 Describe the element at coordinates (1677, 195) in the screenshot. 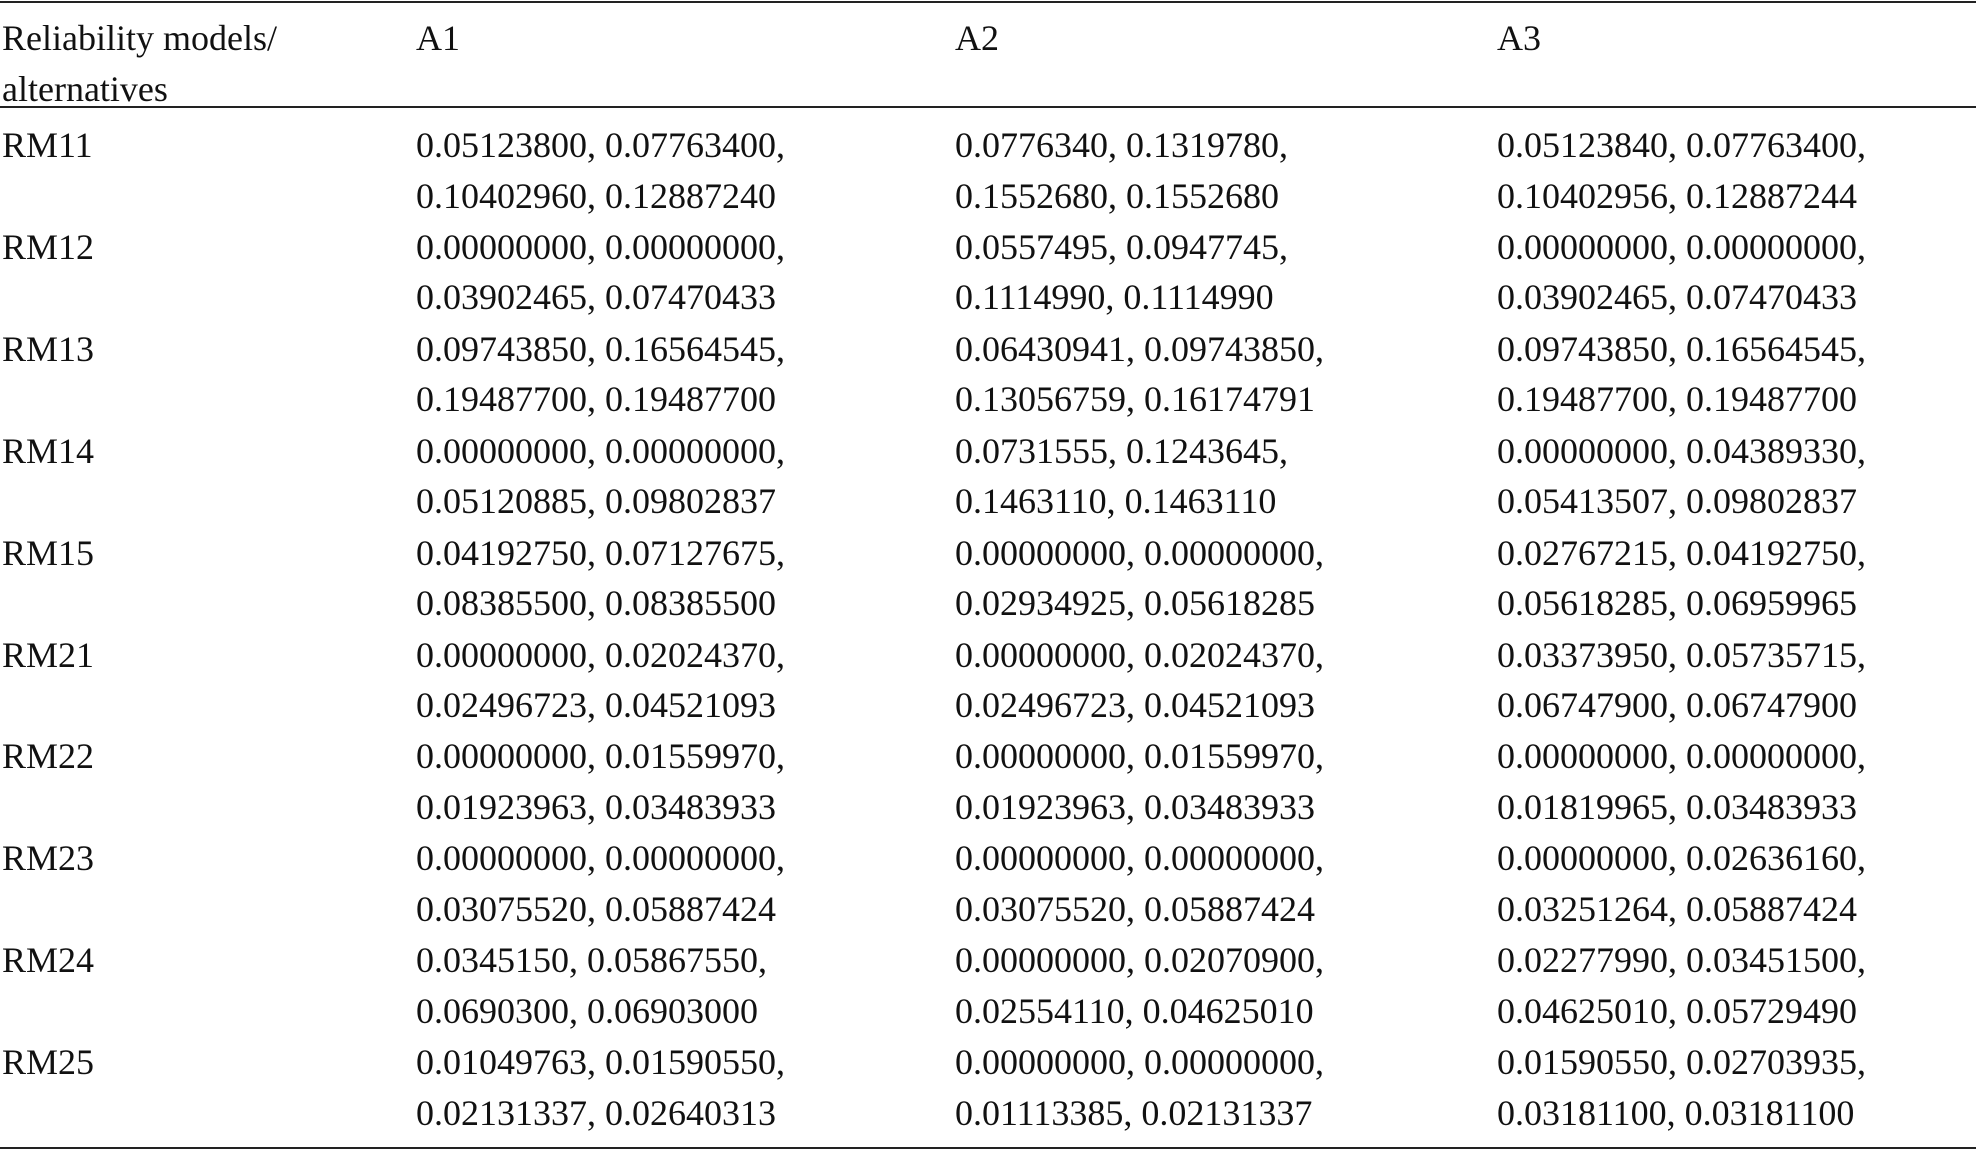

I see `cell-line: 0.10402956, 0.12887244` at that location.